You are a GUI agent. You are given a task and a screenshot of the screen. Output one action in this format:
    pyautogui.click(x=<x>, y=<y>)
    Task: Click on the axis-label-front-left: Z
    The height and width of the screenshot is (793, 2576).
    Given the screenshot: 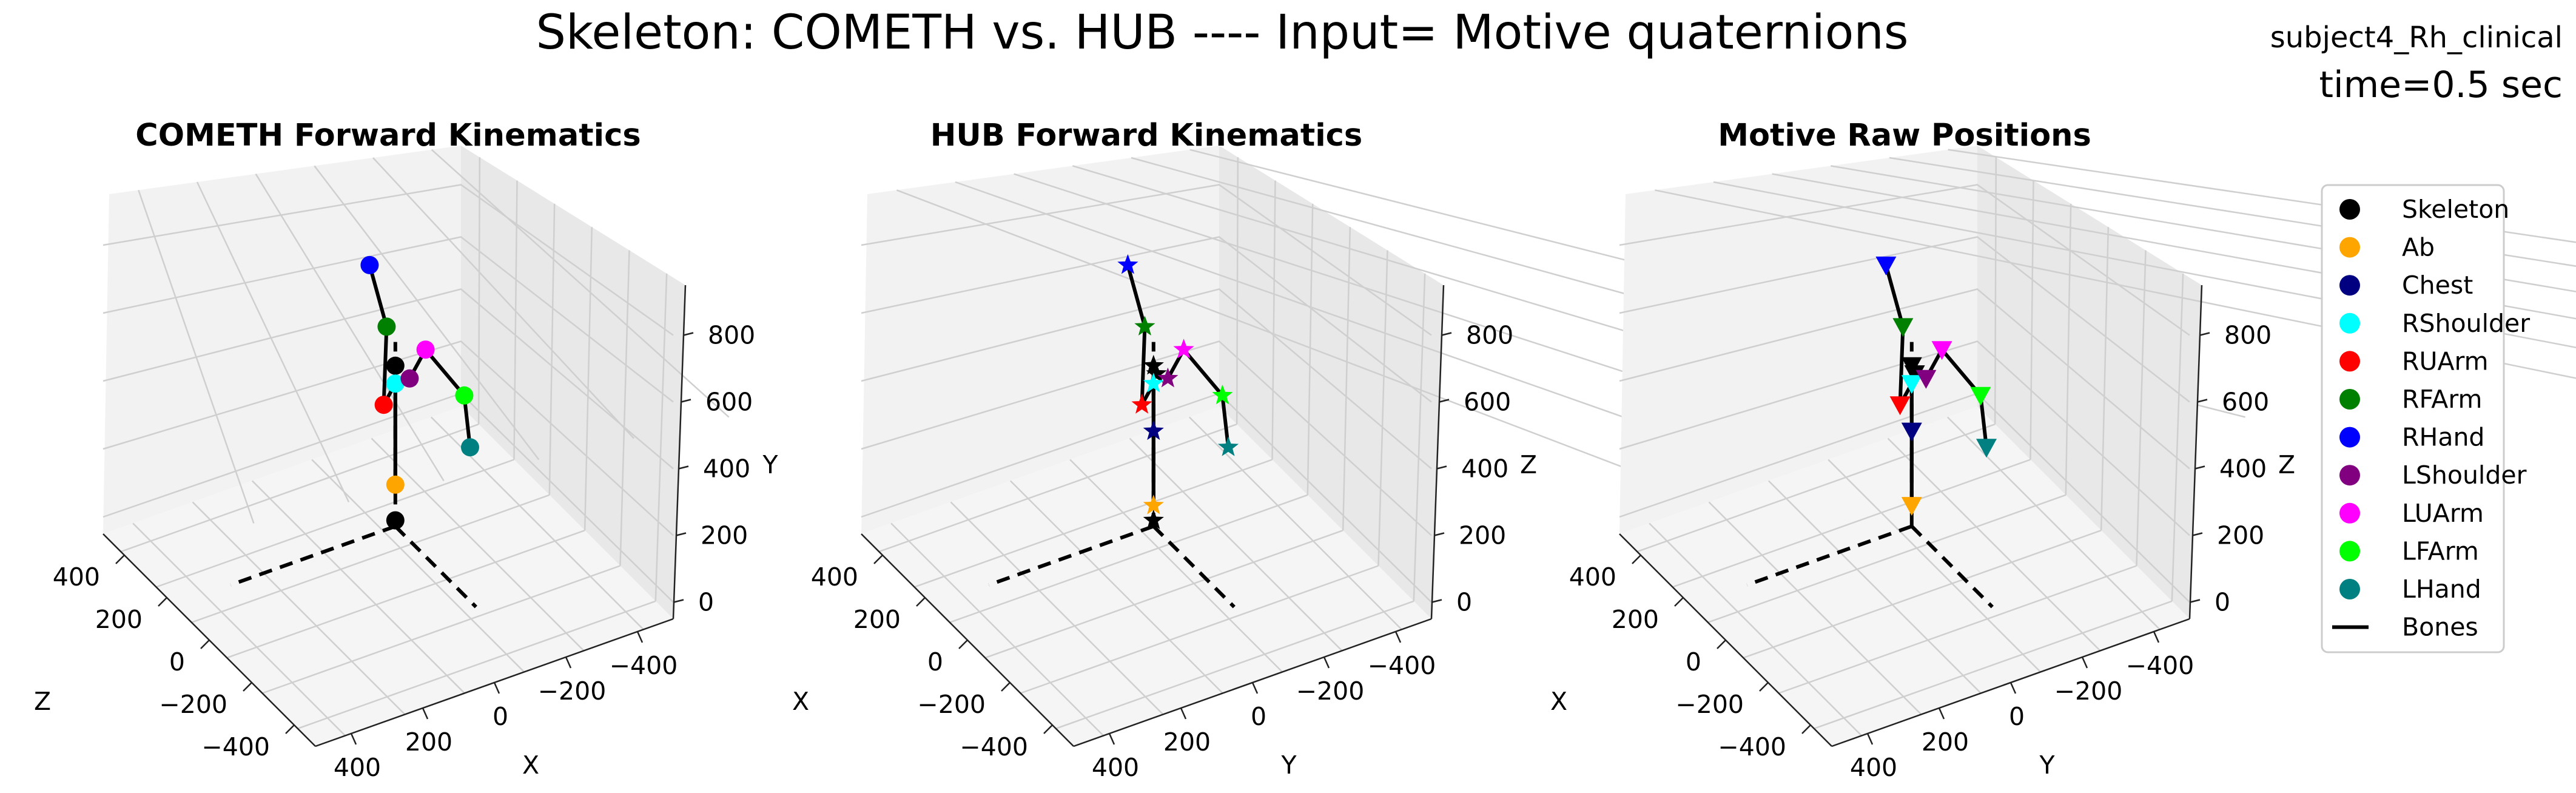 What is the action you would take?
    pyautogui.click(x=42, y=702)
    